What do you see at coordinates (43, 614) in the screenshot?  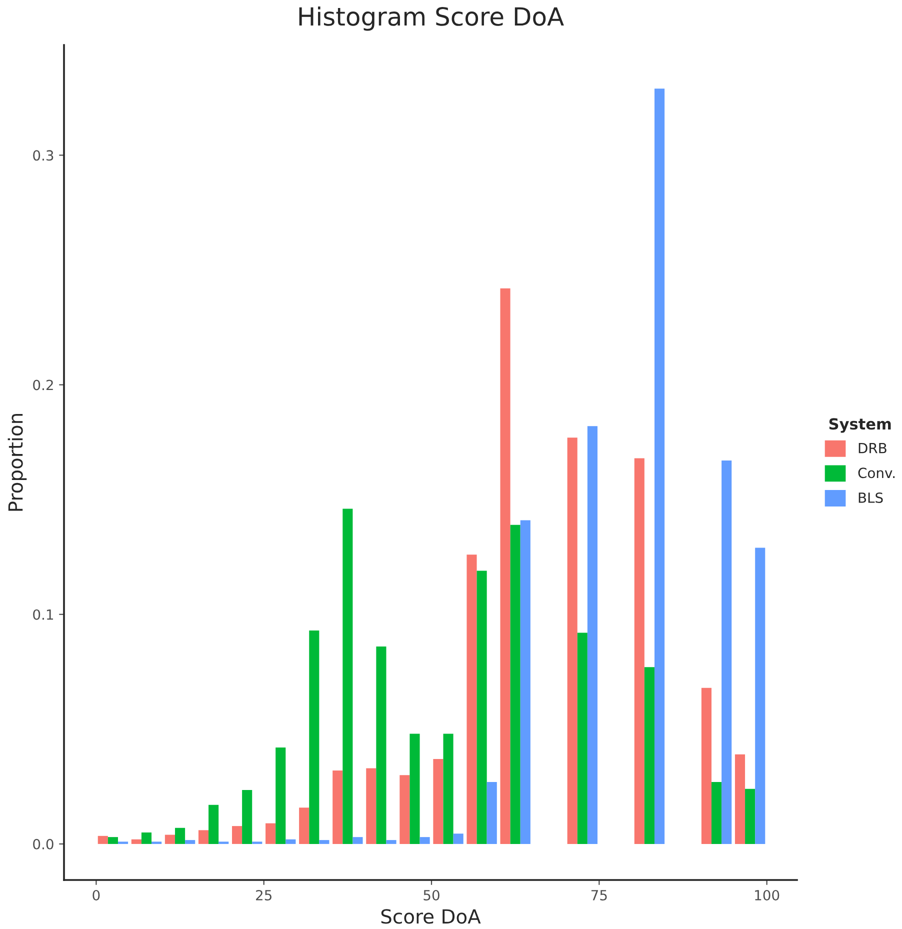 I see `y-tick-label: 0.1` at bounding box center [43, 614].